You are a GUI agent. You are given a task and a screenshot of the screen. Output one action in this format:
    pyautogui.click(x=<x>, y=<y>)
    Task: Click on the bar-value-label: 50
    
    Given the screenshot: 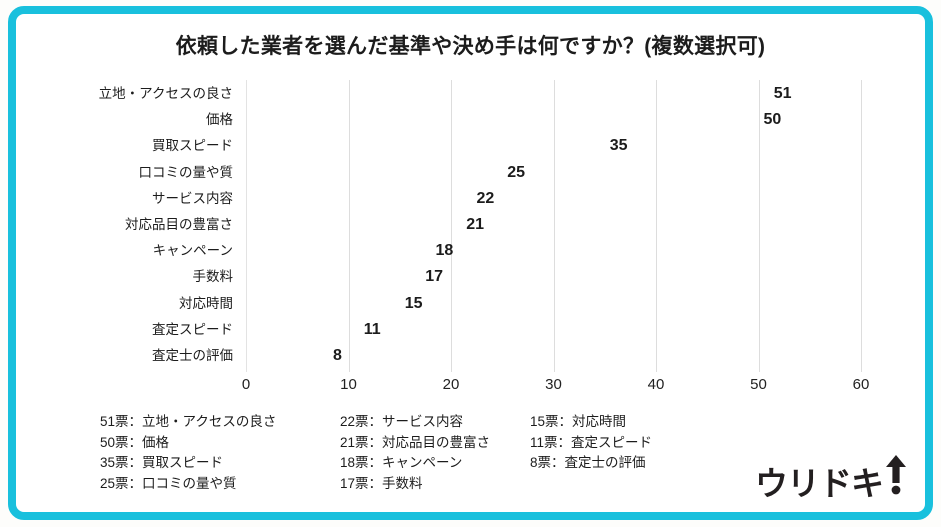 What is the action you would take?
    pyautogui.click(x=772, y=120)
    